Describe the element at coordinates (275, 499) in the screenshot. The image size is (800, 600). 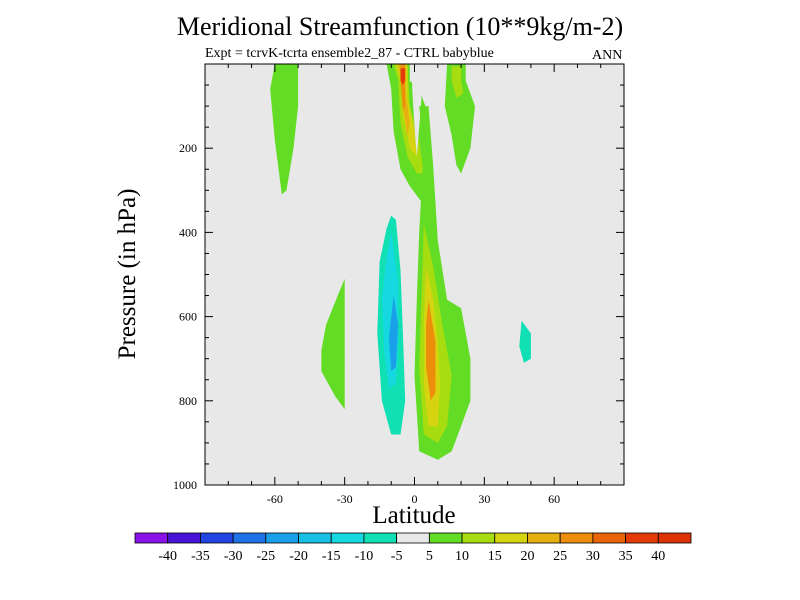
I see `x-tick-label: -60` at that location.